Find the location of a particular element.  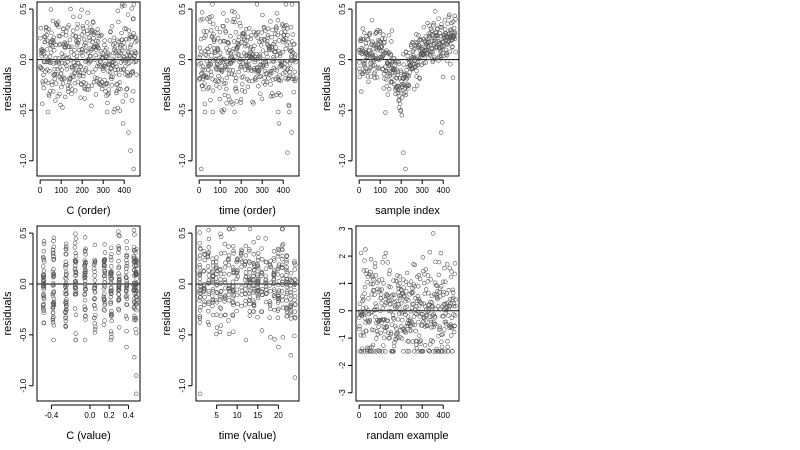

x-axis-label: time (order) is located at coordinates (247, 211).